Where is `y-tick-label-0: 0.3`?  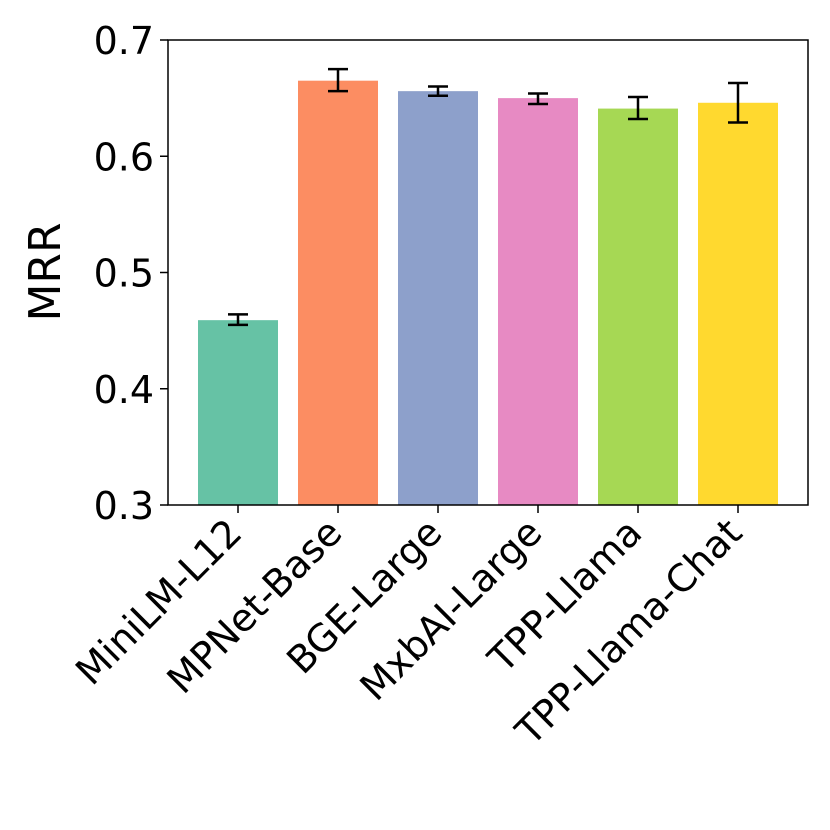
y-tick-label-0: 0.3 is located at coordinates (124, 506).